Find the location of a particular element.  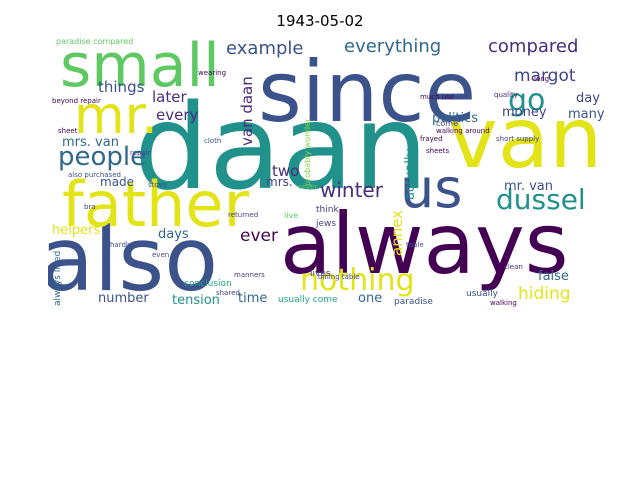

word-daan: daan is located at coordinates (281, 147).